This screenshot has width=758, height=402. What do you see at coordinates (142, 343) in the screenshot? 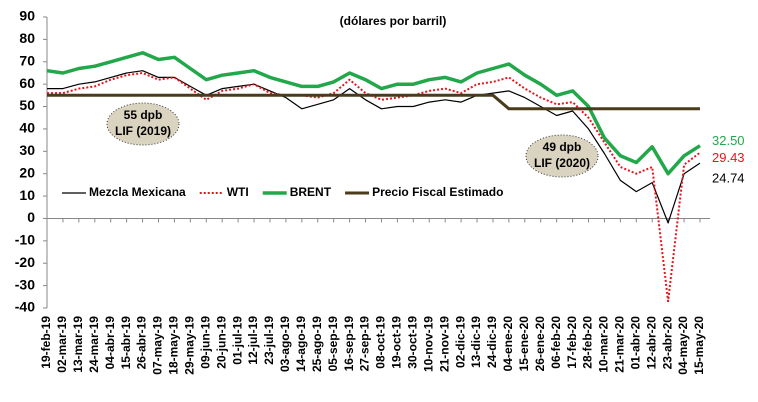
I see `x-tick-label: 26-abr-19` at bounding box center [142, 343].